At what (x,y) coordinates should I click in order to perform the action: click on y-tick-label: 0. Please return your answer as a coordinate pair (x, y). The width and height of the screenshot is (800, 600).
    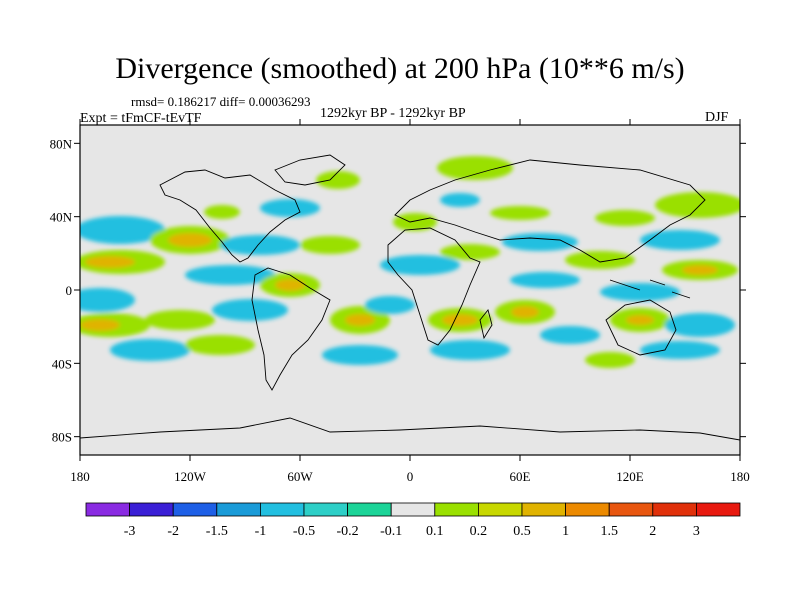
    Looking at the image, I should click on (69, 290).